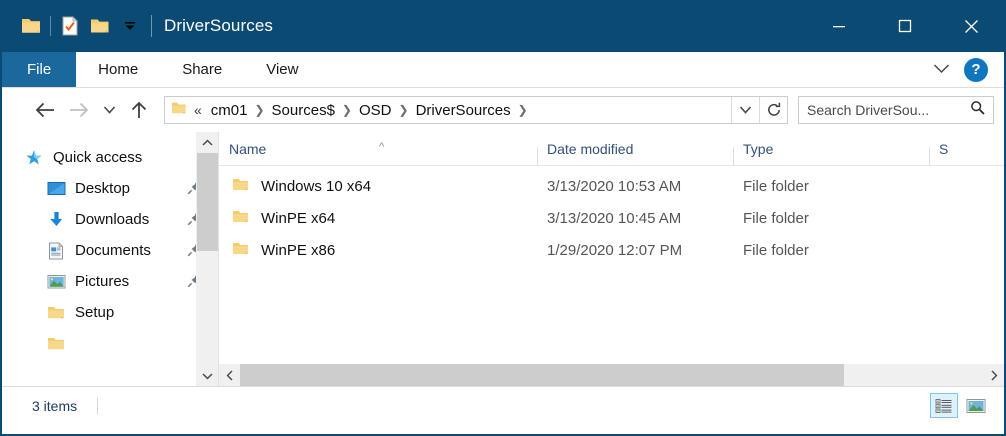 This screenshot has width=1006, height=436. Describe the element at coordinates (976, 405) in the screenshot. I see `large-icons-view-button` at that location.